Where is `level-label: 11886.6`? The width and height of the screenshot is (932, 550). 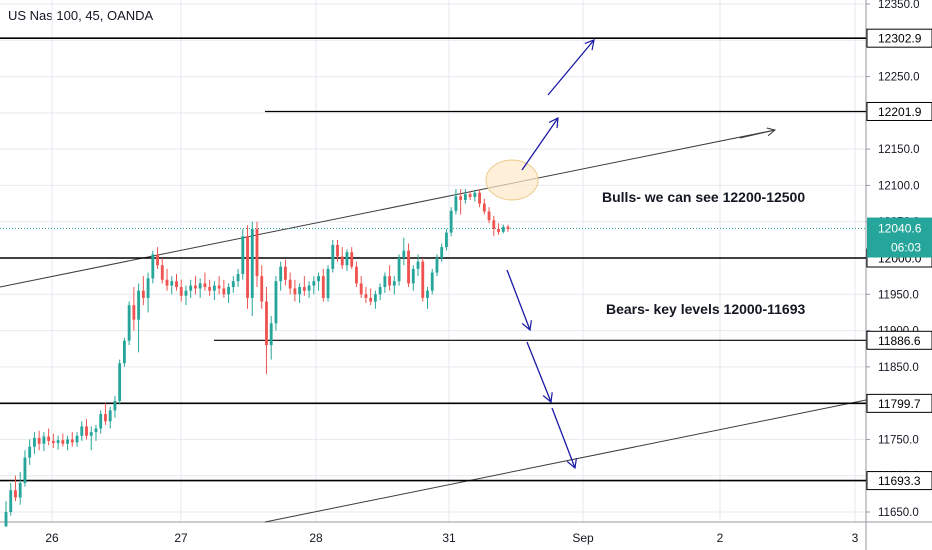 level-label: 11886.6 is located at coordinates (899, 341).